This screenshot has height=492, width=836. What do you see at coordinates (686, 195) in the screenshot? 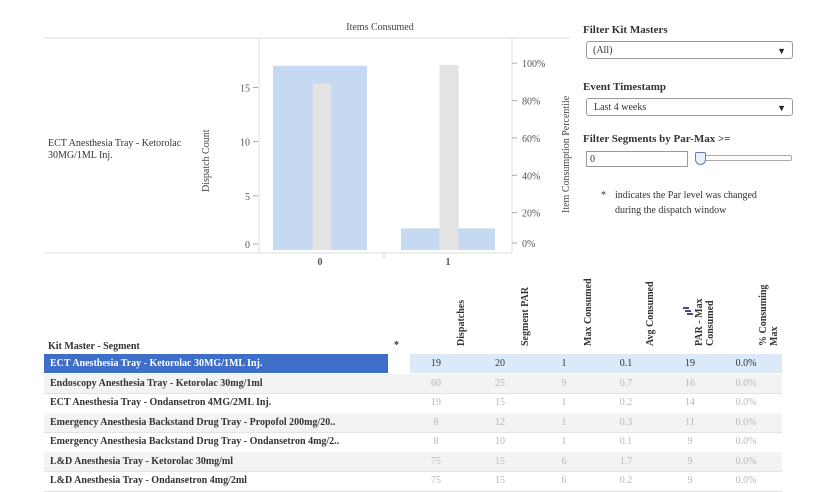
I see `note-line-1: indicates the Par level was changed` at bounding box center [686, 195].